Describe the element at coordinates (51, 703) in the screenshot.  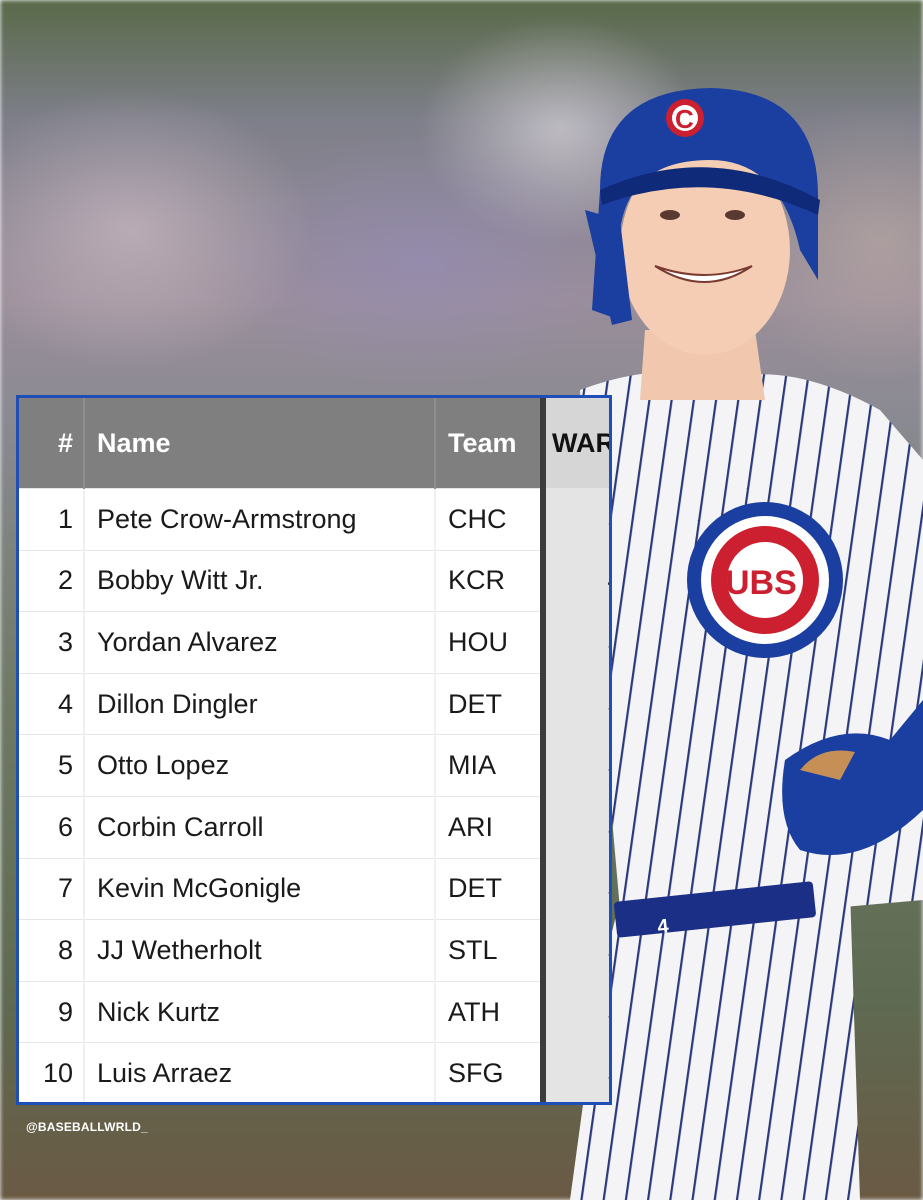
I see `rank-cell: 4` at that location.